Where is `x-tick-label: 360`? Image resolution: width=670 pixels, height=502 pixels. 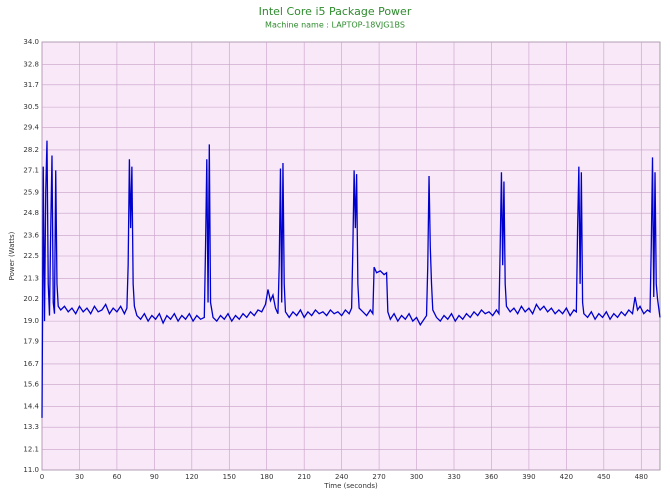
x-tick-label: 360 is located at coordinates (491, 477).